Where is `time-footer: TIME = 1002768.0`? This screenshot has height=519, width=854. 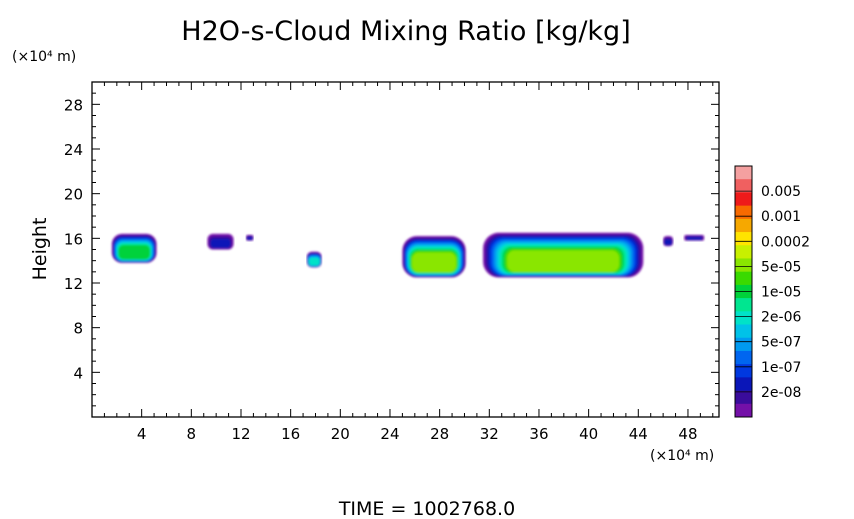
time-footer: TIME = 1002768.0 is located at coordinates (426, 508).